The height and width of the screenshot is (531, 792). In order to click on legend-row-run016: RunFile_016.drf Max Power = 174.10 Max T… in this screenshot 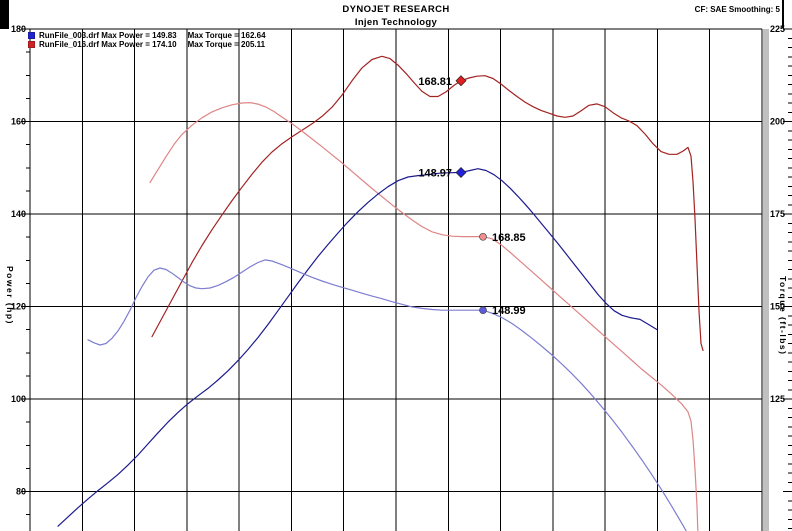, I will do `click(147, 44)`.